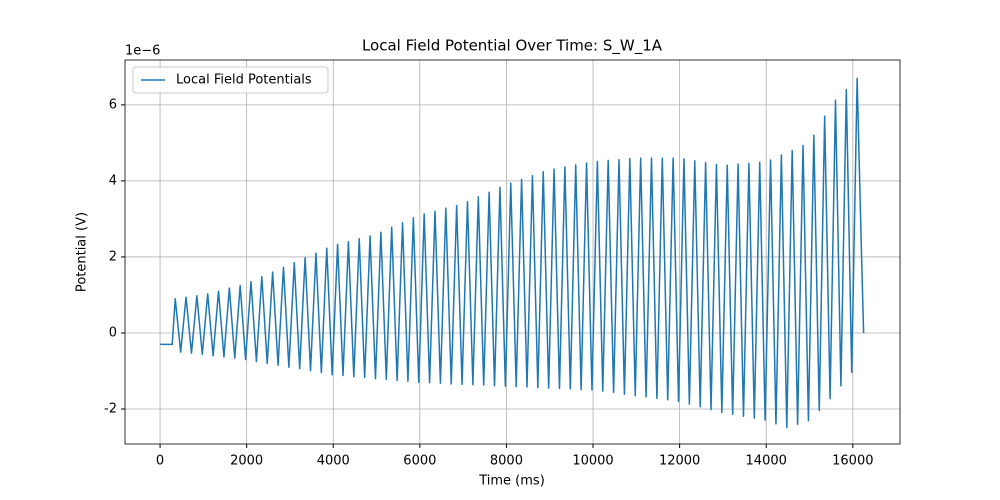  I want to click on x-tick-label: 2000, so click(246, 461).